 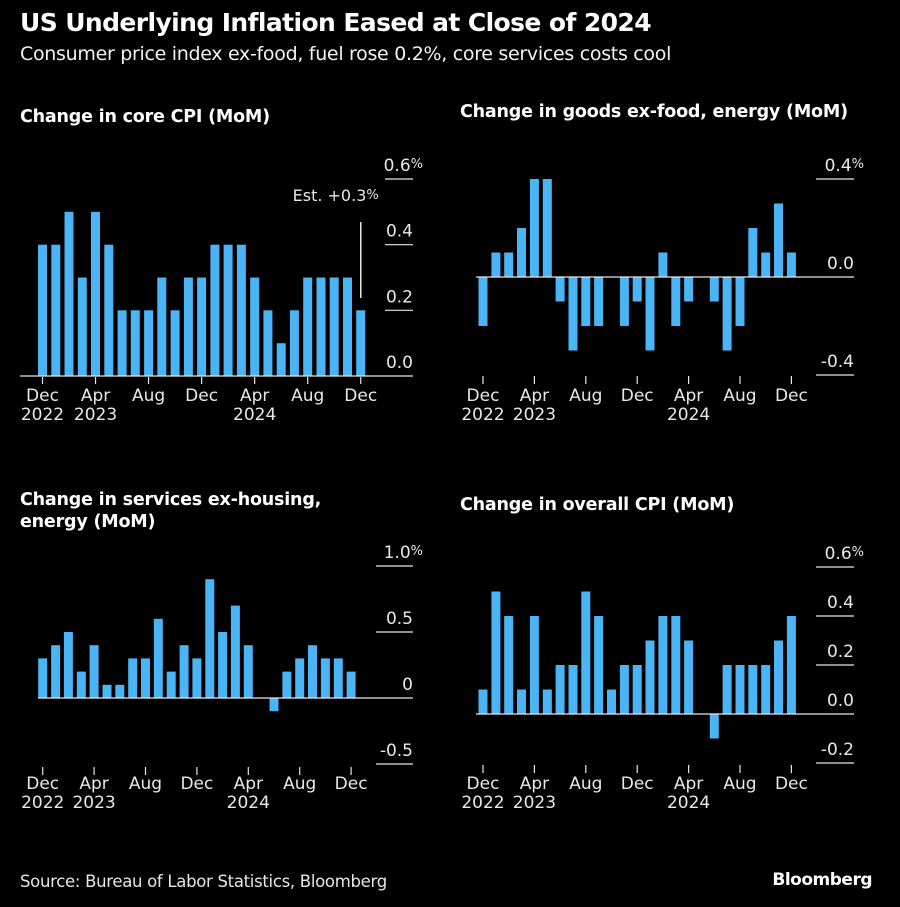 What do you see at coordinates (844, 166) in the screenshot?
I see `goods-y-tick-label: 0.4%` at bounding box center [844, 166].